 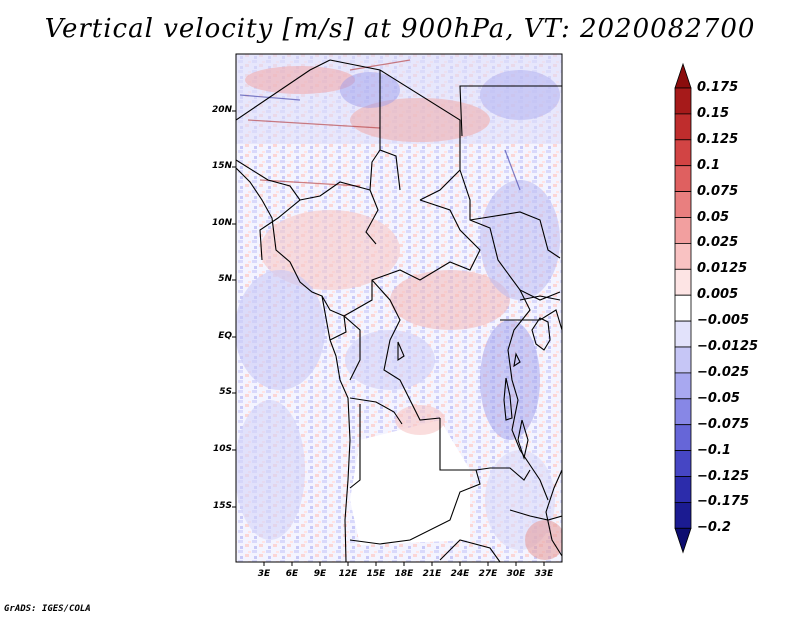 I want to click on colorbar-arrow-bottom, so click(x=683, y=540).